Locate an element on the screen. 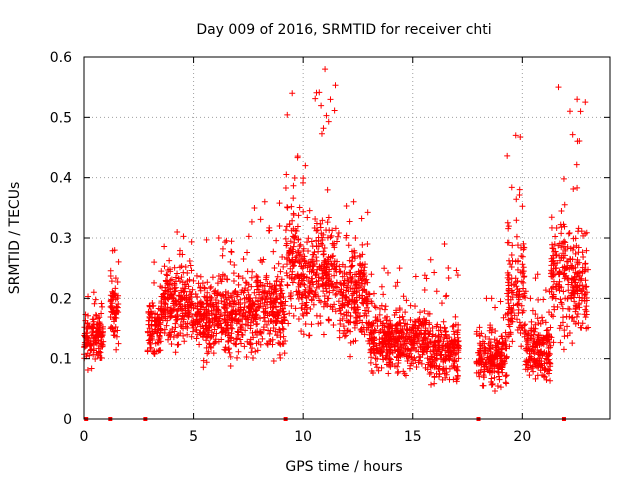 Image resolution: width=640 pixels, height=480 pixels. data-point-peak is located at coordinates (491, 298).